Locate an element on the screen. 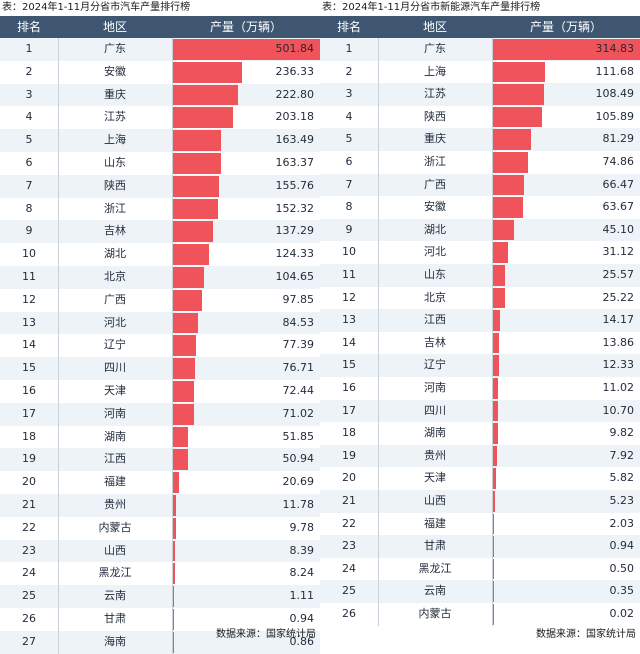 The height and width of the screenshot is (654, 640). value-label: 0.02 is located at coordinates (622, 613).